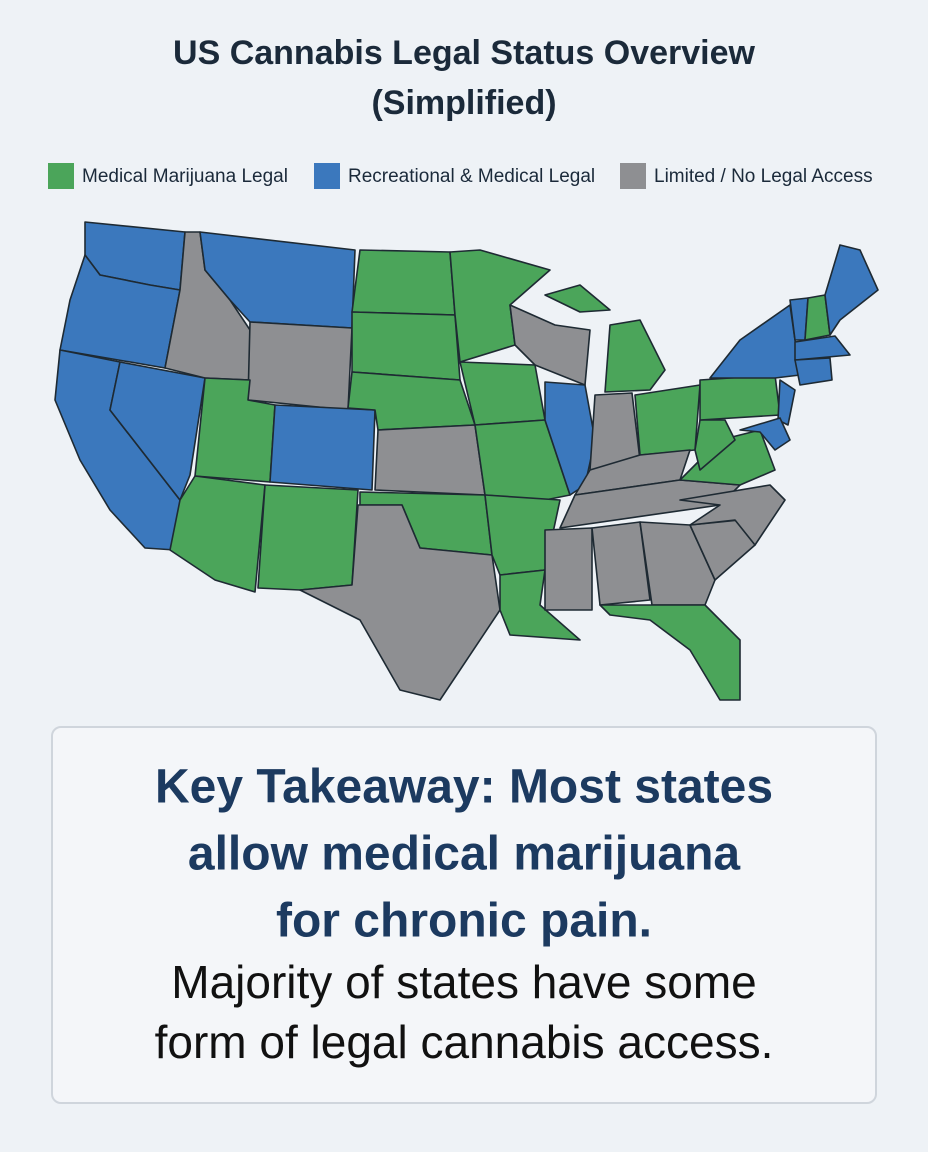 This screenshot has width=928, height=1152. Describe the element at coordinates (464, 921) in the screenshot. I see `takeaway-heading: for chronic pain.` at that location.